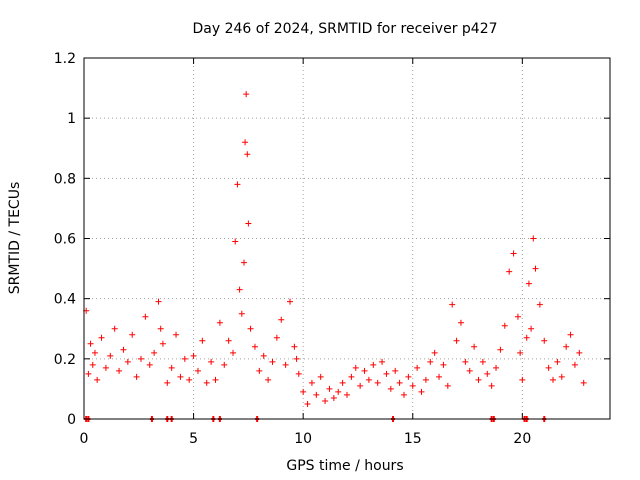 This screenshot has height=480, width=640. What do you see at coordinates (413, 439) in the screenshot?
I see `x-tick-label: 15` at bounding box center [413, 439].